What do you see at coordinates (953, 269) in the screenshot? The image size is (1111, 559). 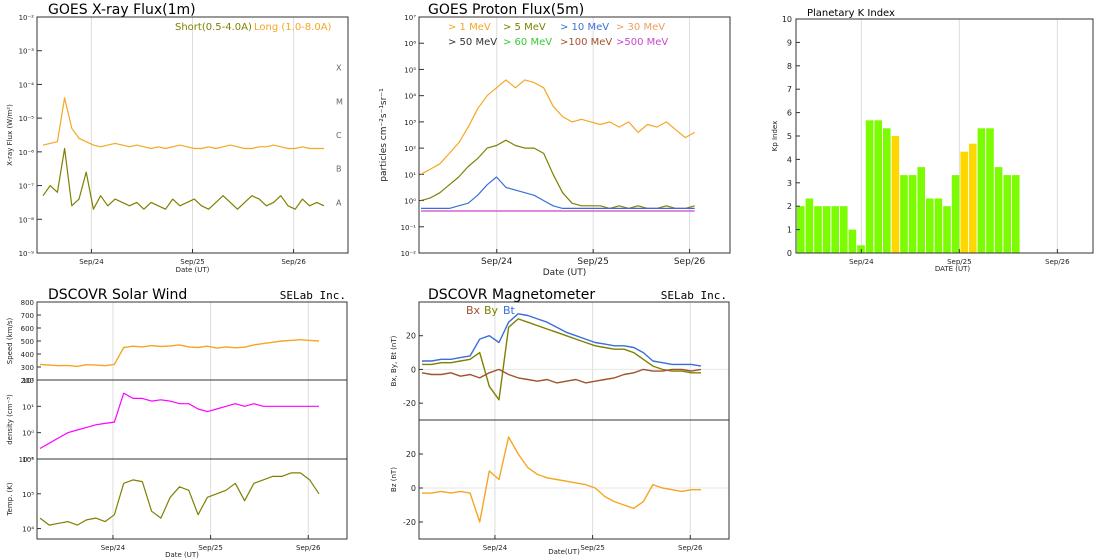 I see `kp-xlabel: DATE (UT)` at bounding box center [953, 269].